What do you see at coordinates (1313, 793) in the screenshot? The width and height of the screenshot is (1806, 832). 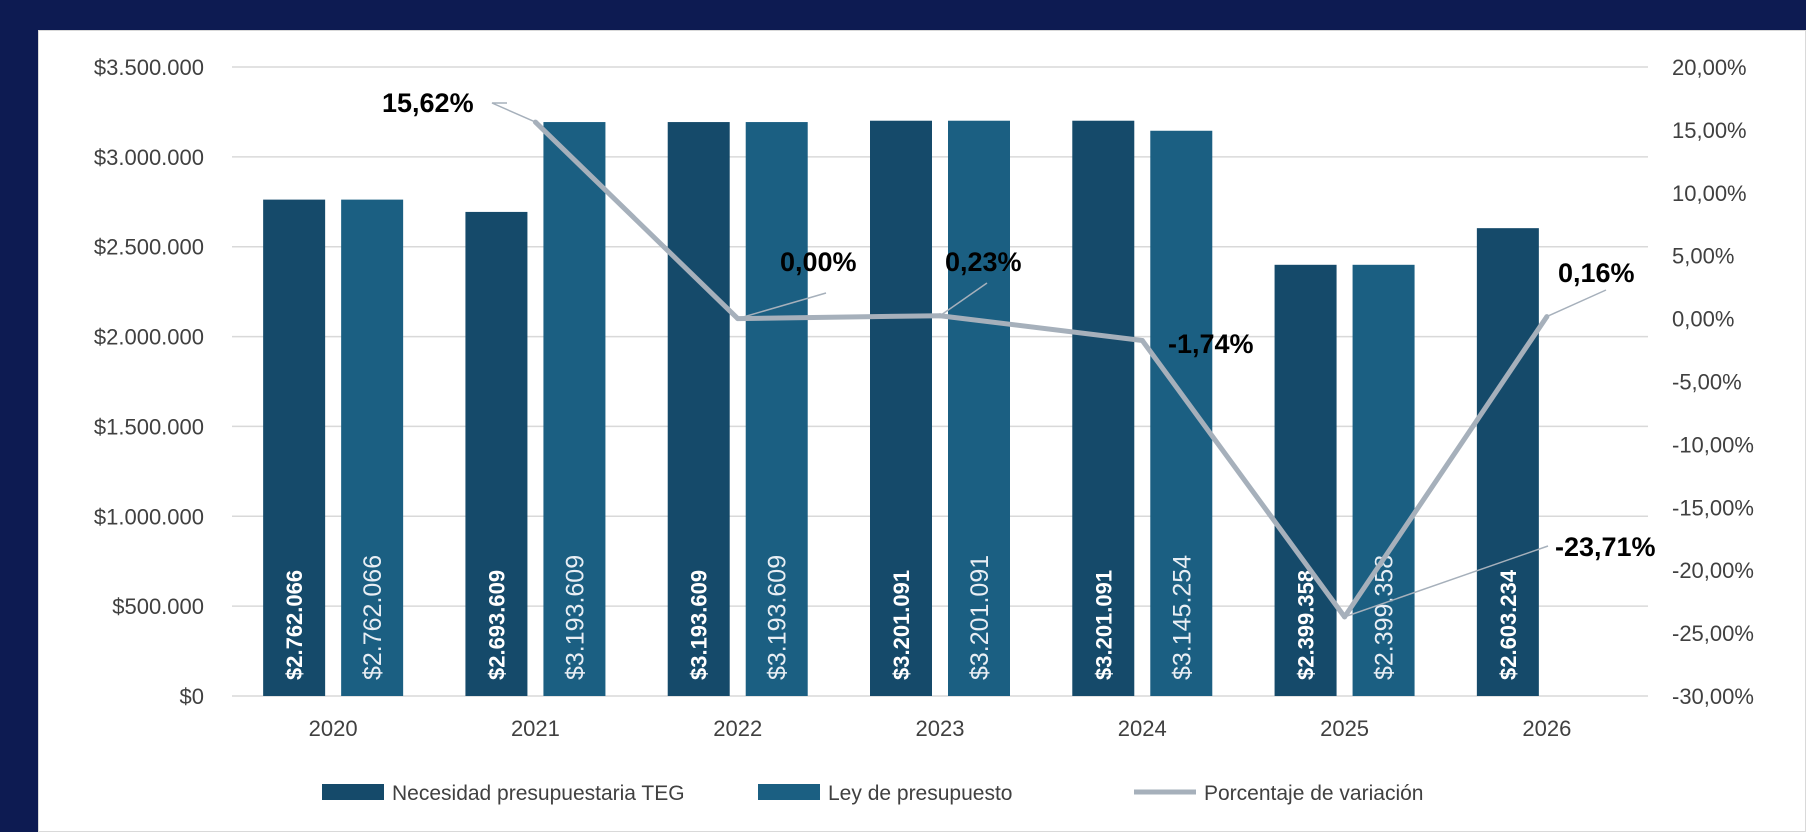 I see `legend-entry-label: Porcentaje de variación` at bounding box center [1313, 793].